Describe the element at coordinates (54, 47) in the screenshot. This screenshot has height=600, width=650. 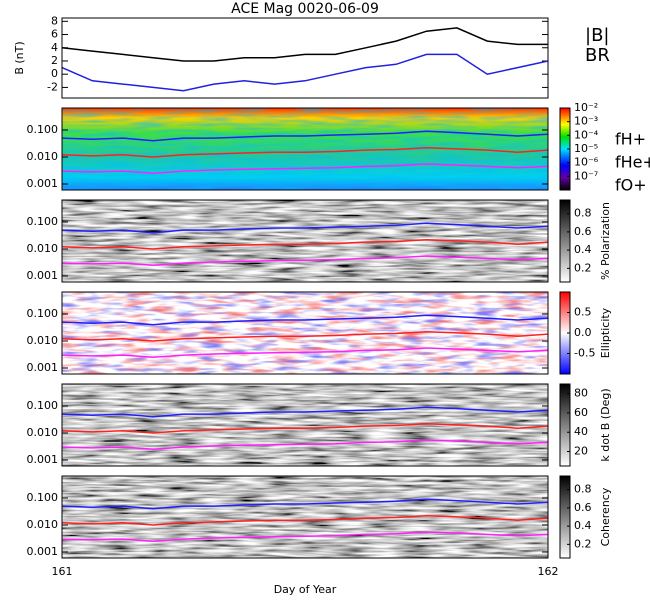
I see `y-tick-label: 4` at that location.